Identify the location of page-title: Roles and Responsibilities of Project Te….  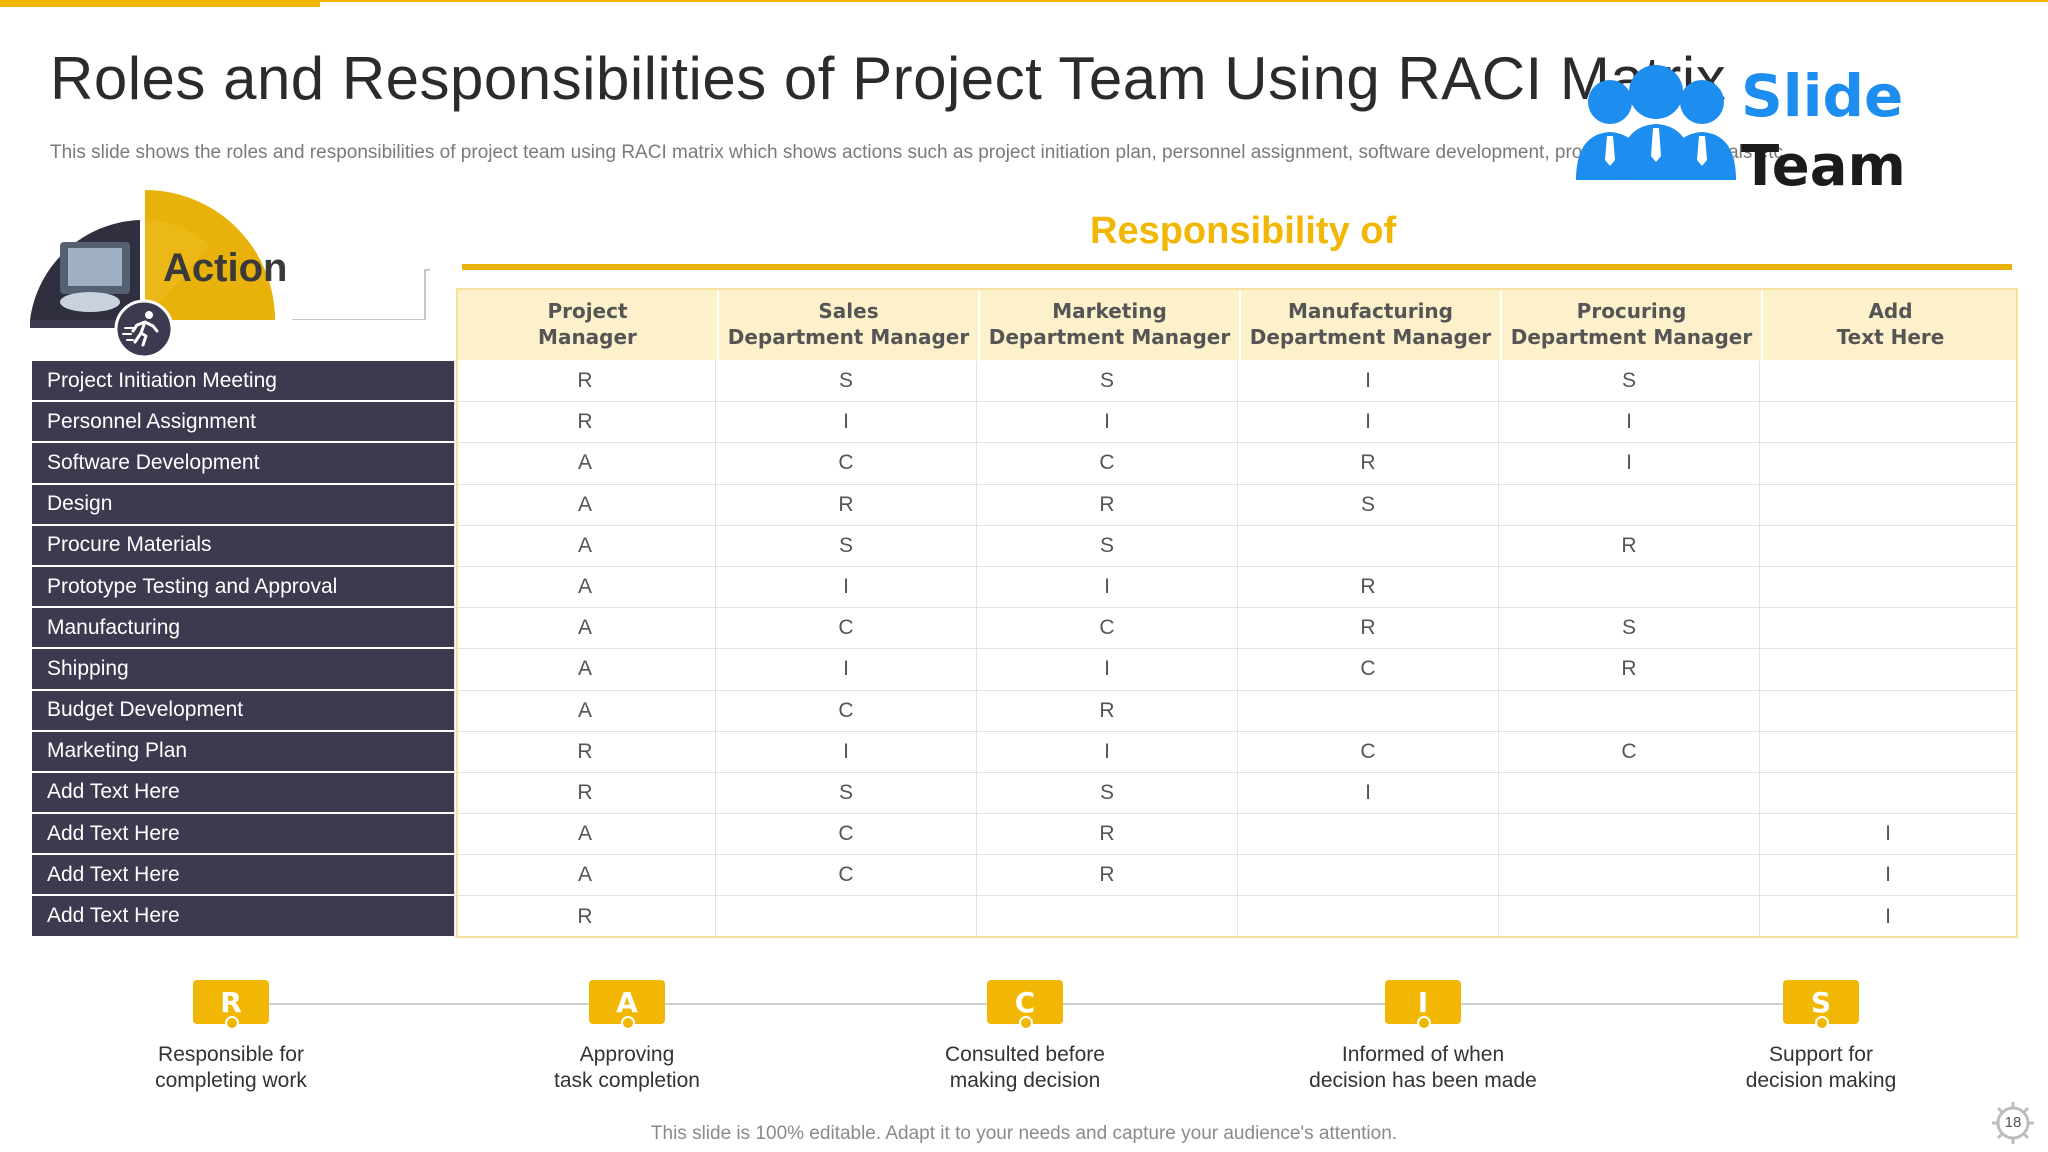
(888, 78).